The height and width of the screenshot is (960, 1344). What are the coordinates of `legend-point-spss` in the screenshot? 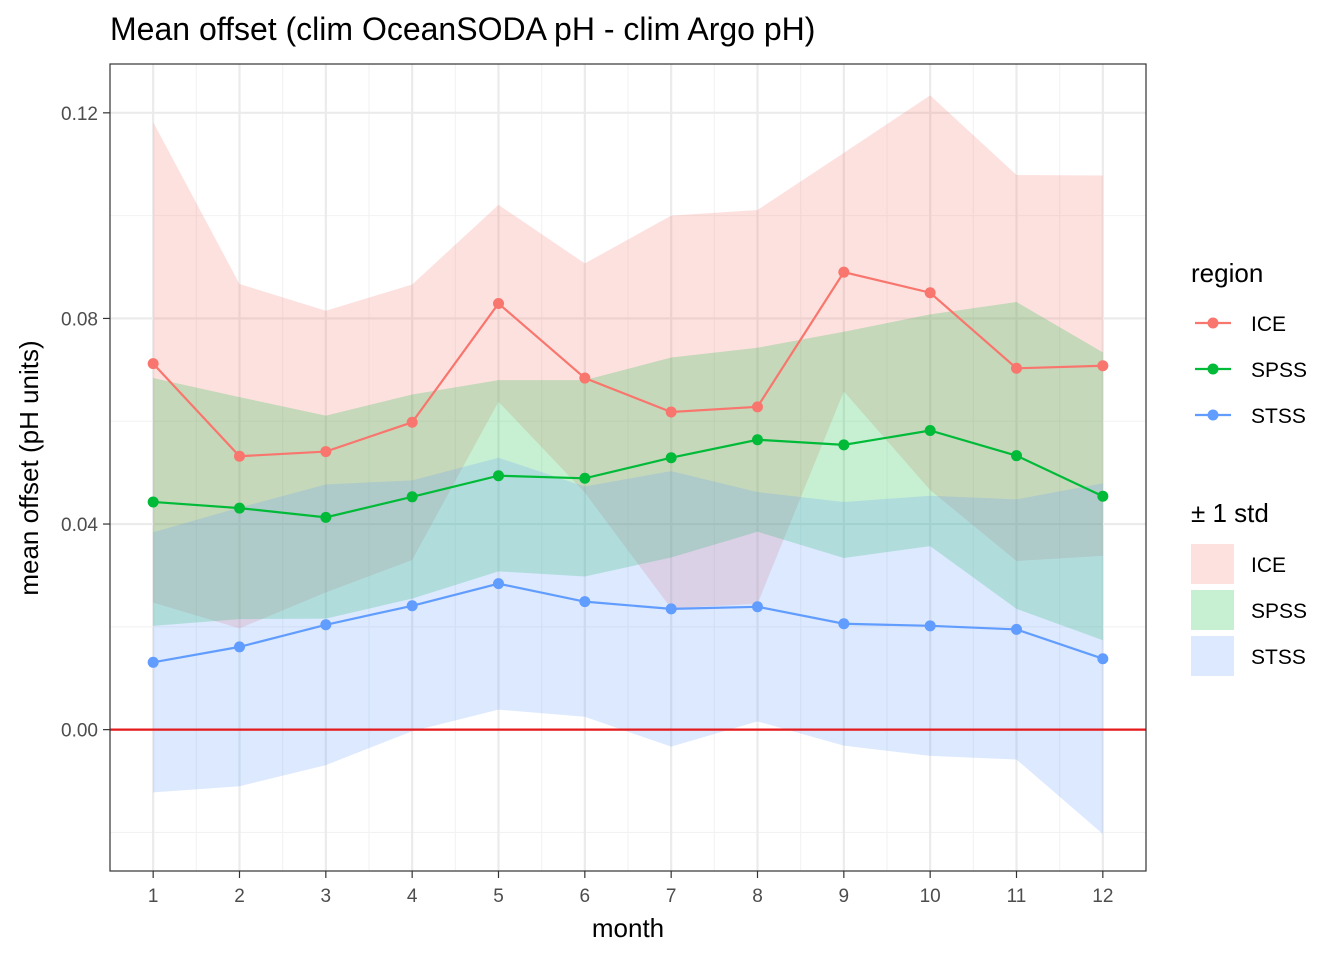 It's located at (1213, 369).